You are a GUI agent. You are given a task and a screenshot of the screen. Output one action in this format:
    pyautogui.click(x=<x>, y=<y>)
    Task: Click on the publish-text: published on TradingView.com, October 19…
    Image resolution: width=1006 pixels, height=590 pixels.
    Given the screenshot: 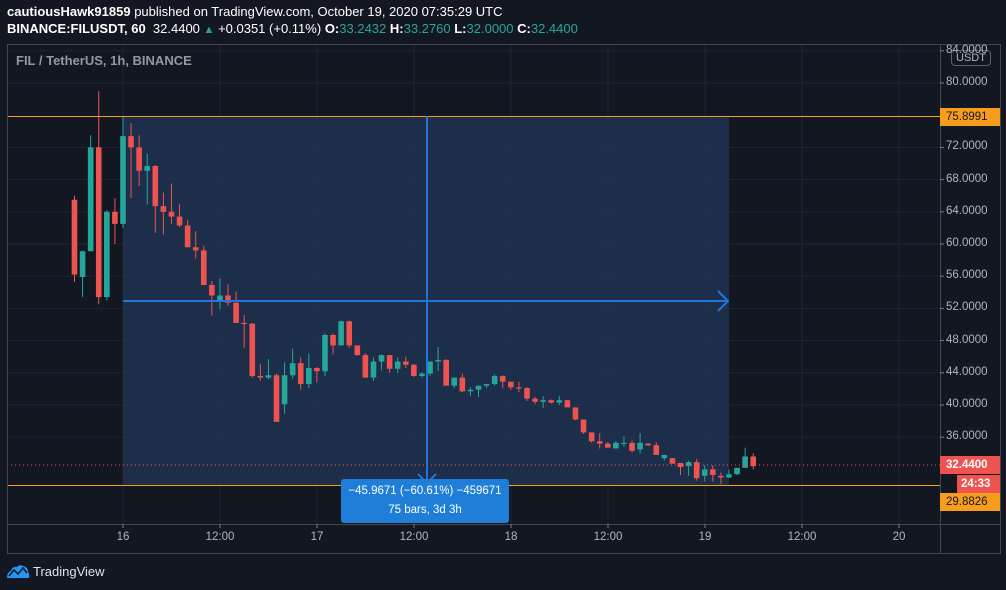 What is the action you would take?
    pyautogui.click(x=316, y=11)
    